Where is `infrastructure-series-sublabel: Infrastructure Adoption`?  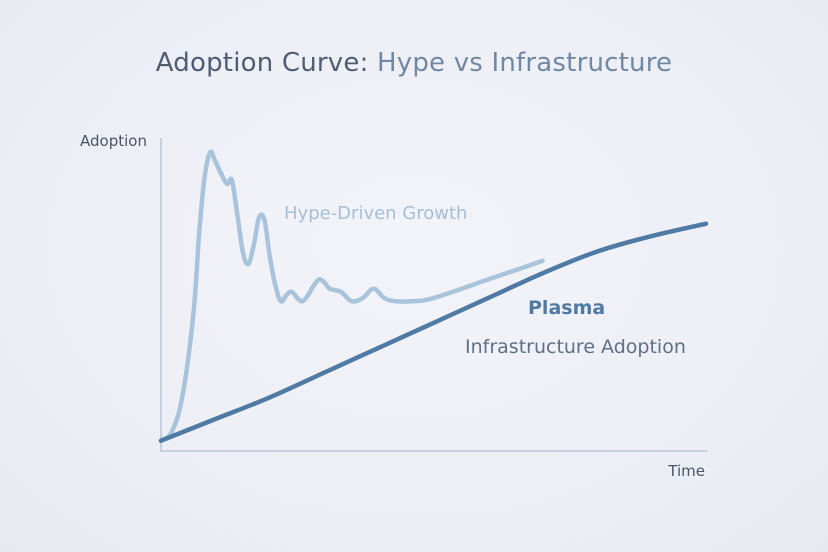
infrastructure-series-sublabel: Infrastructure Adoption is located at coordinates (575, 347).